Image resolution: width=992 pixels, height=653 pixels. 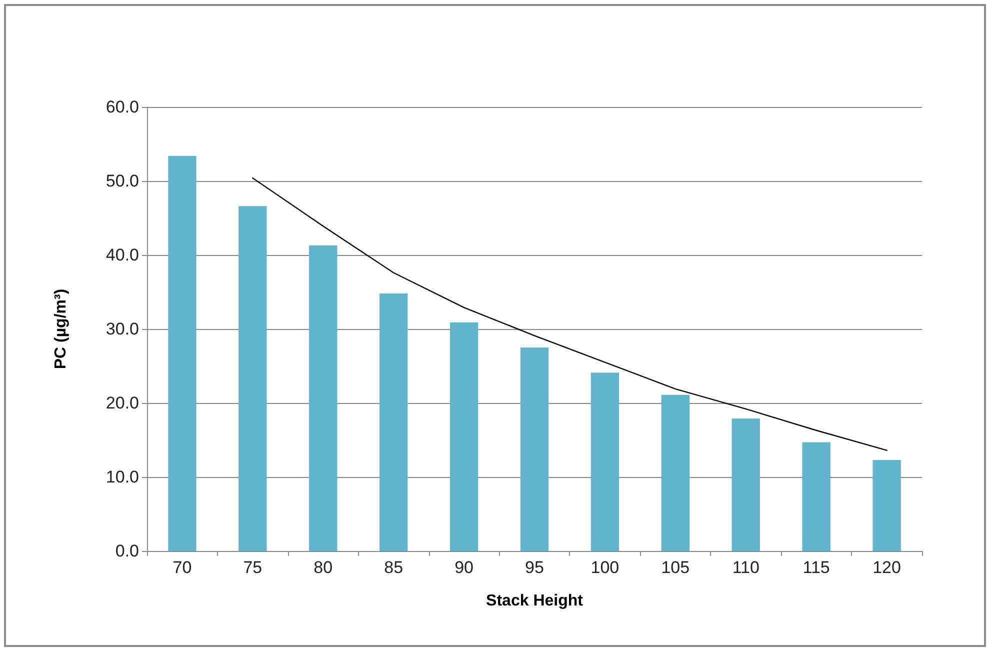 What do you see at coordinates (535, 601) in the screenshot?
I see `x-axis-title: Stack Height` at bounding box center [535, 601].